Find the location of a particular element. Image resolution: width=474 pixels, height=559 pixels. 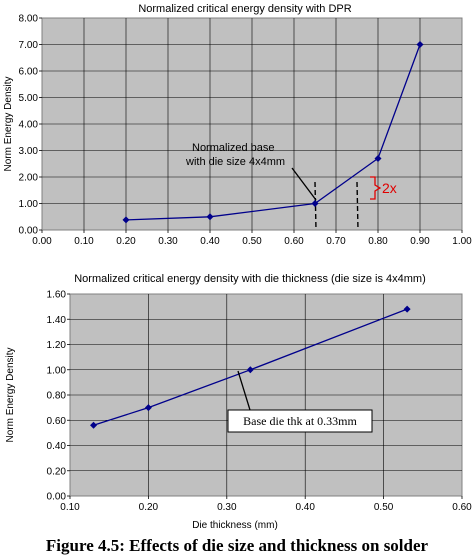

chart-2-y-axis-label: Norm Energy Density is located at coordinates (10, 394).